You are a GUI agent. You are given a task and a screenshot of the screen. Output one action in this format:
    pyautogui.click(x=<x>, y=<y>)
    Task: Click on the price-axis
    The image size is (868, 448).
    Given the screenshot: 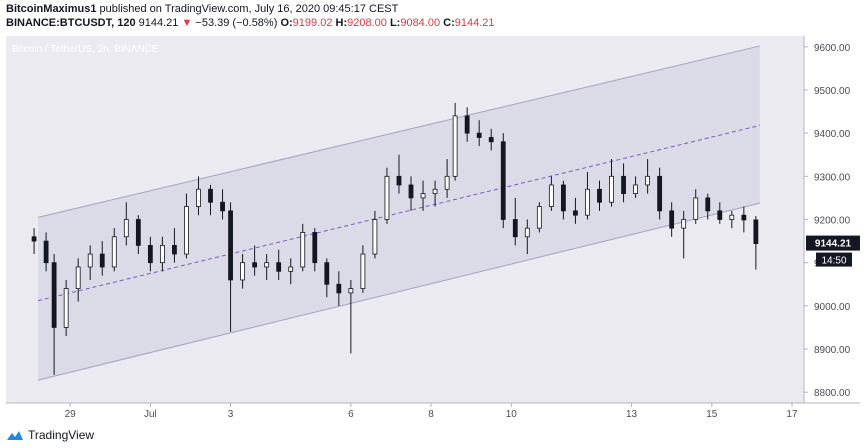 What is the action you would take?
    pyautogui.click(x=832, y=219)
    